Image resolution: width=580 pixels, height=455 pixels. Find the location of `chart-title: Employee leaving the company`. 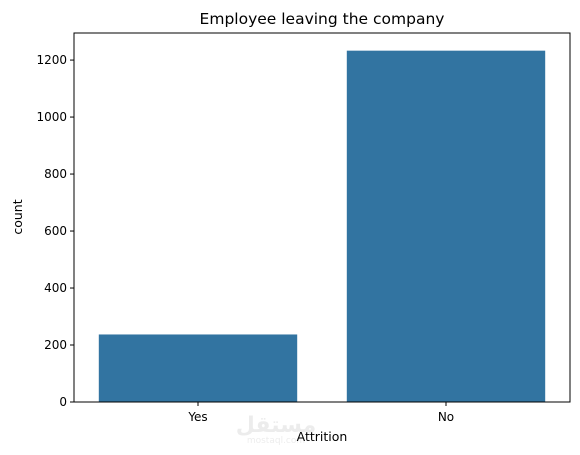

chart-title: Employee leaving the company is located at coordinates (322, 19).